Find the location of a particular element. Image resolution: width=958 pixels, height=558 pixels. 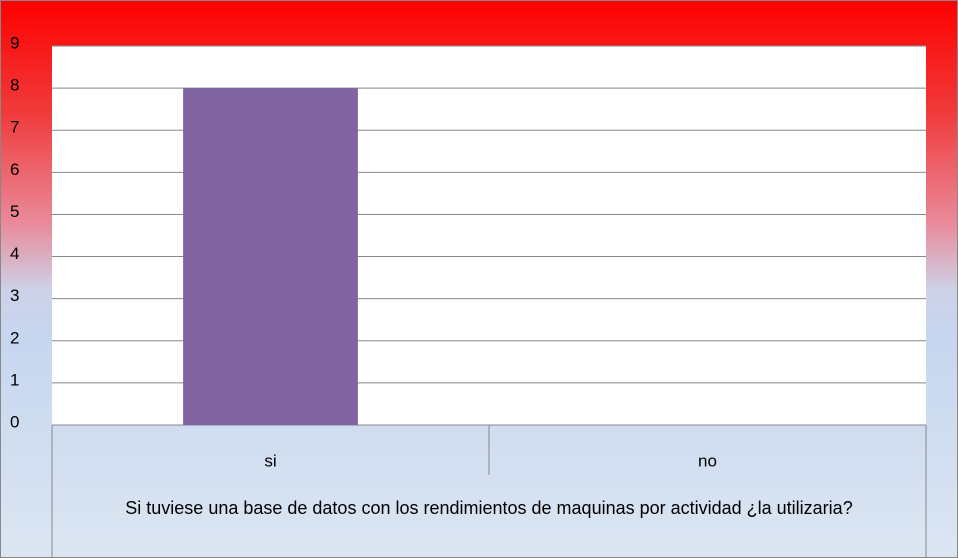

x-tick-label: si is located at coordinates (270, 460).